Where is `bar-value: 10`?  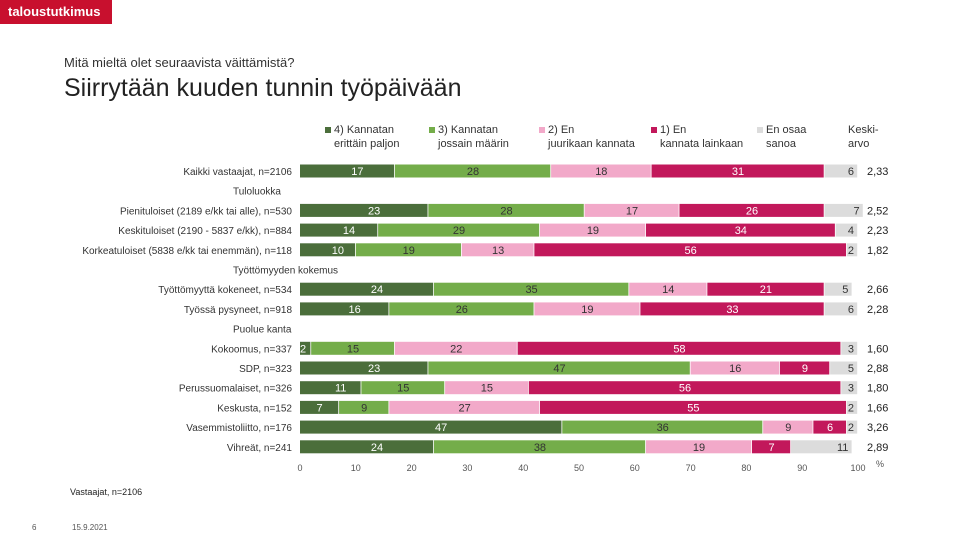 bar-value: 10 is located at coordinates (338, 251).